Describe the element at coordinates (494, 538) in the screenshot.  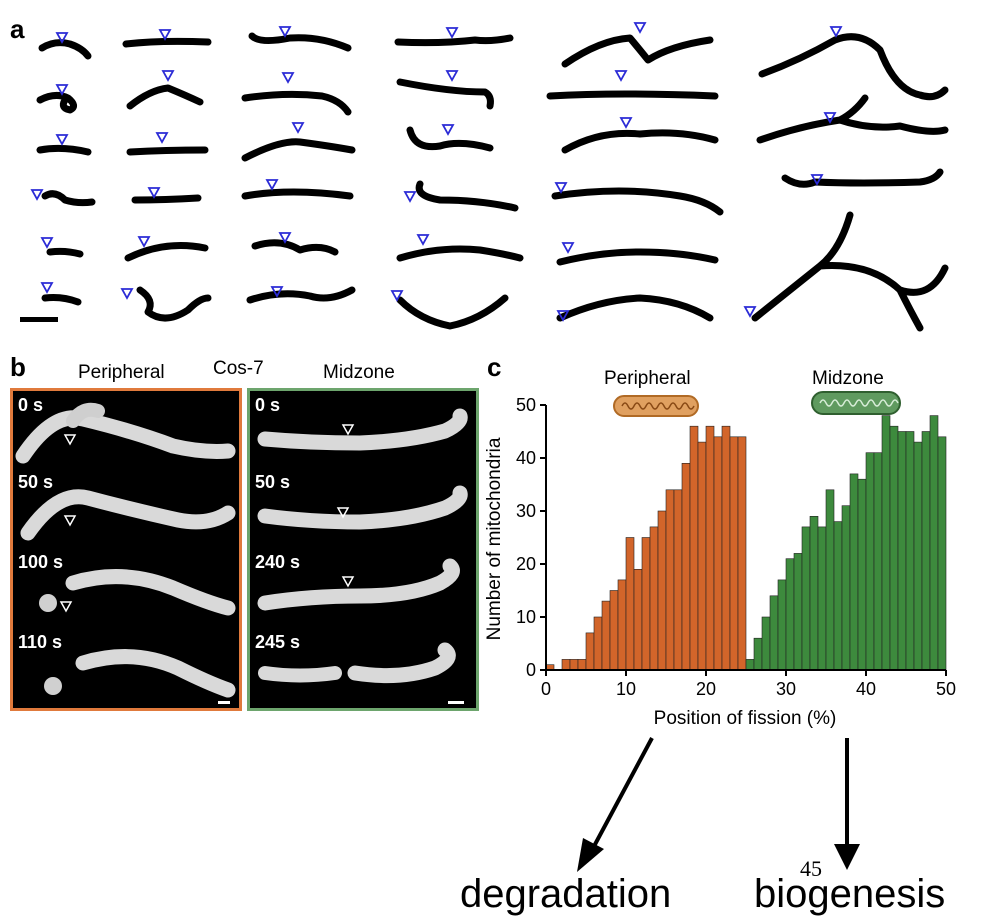
I see `y-axis-label: Number of mitochondria` at that location.